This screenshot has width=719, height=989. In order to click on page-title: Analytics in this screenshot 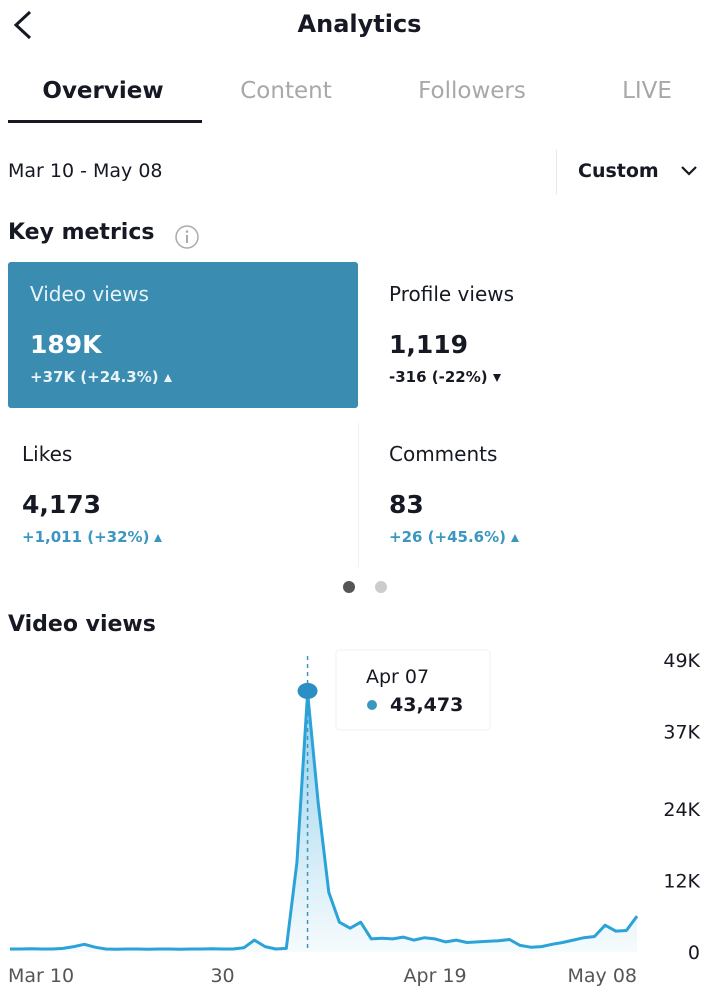, I will do `click(359, 24)`.